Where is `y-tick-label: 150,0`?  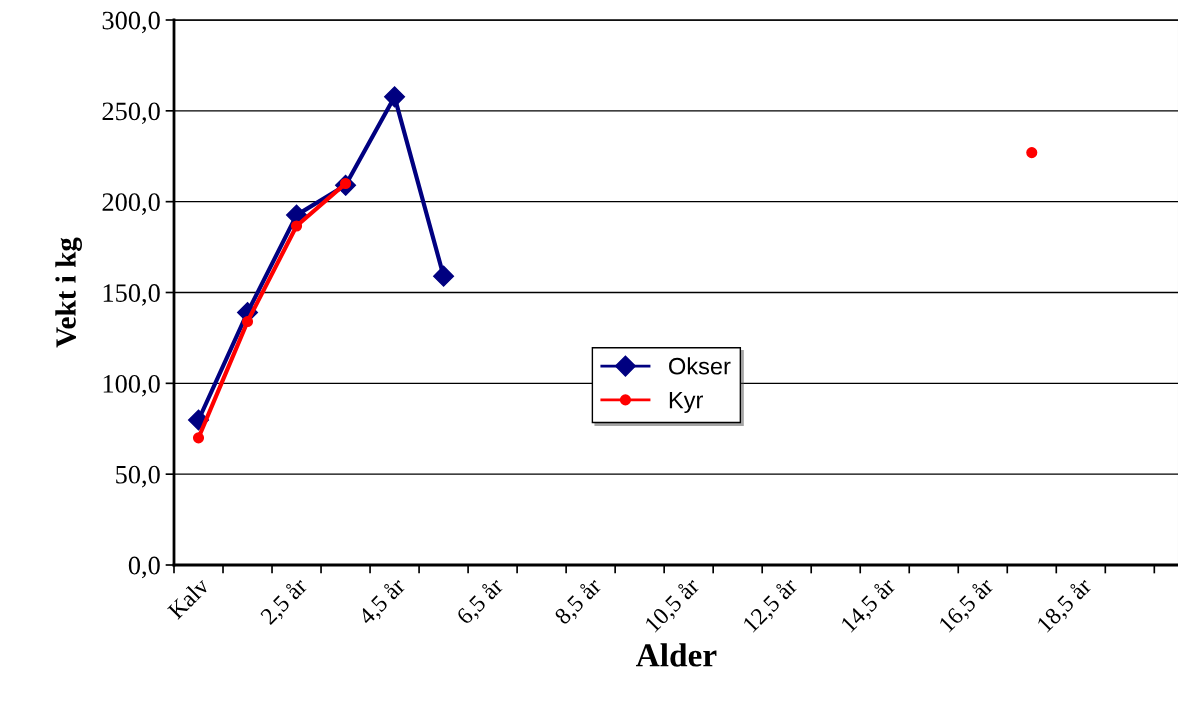
y-tick-label: 150,0 is located at coordinates (131, 295).